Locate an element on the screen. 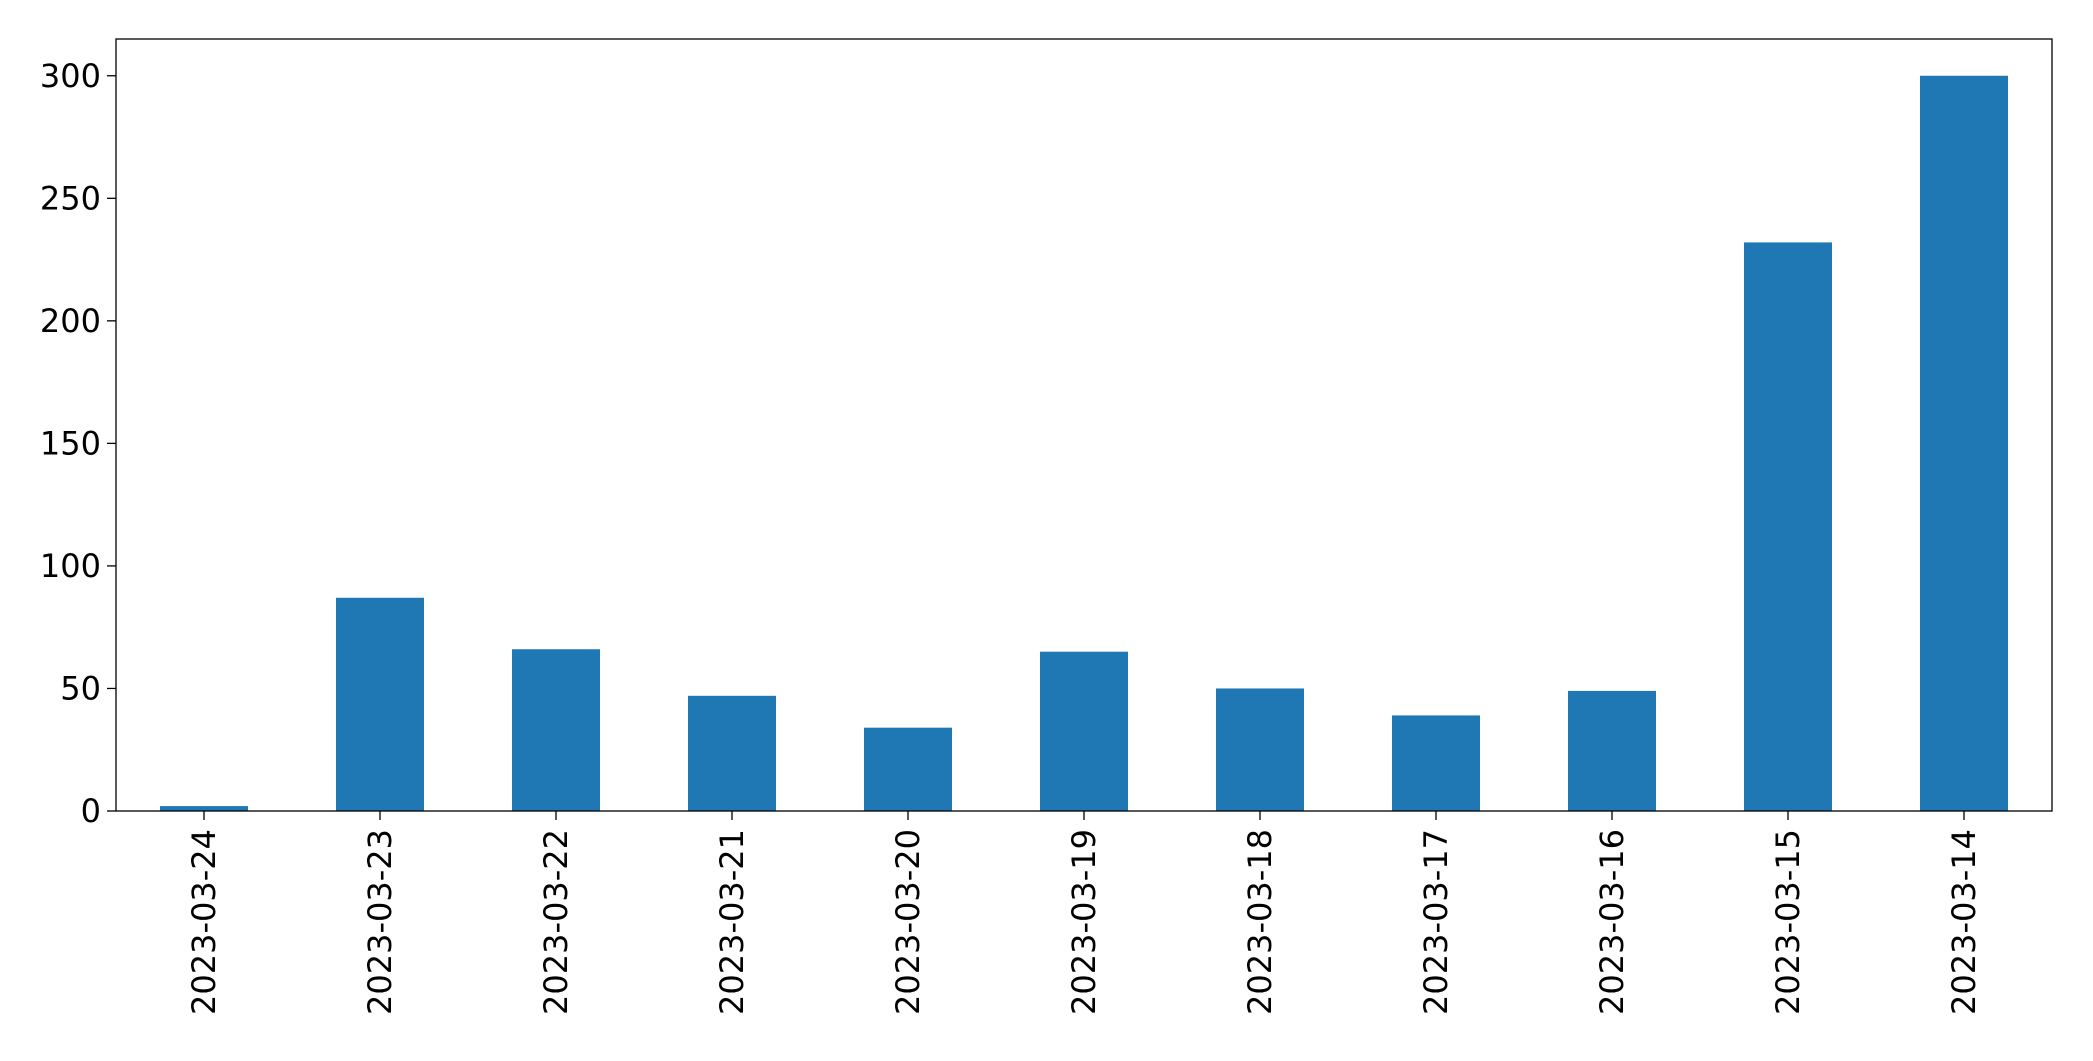  x-tick-label: 2023-03-15 is located at coordinates (1788, 922).